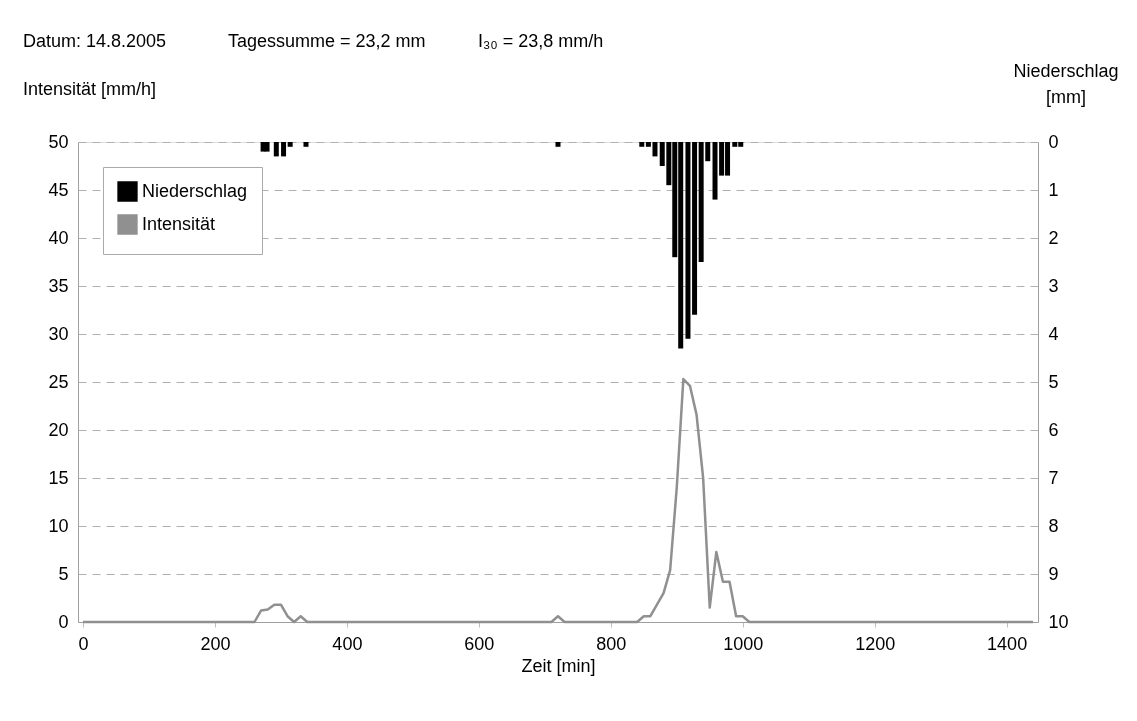 This screenshot has height=721, width=1137. I want to click on y2-axis-title: Niederschlag [mm], so click(1066, 84).